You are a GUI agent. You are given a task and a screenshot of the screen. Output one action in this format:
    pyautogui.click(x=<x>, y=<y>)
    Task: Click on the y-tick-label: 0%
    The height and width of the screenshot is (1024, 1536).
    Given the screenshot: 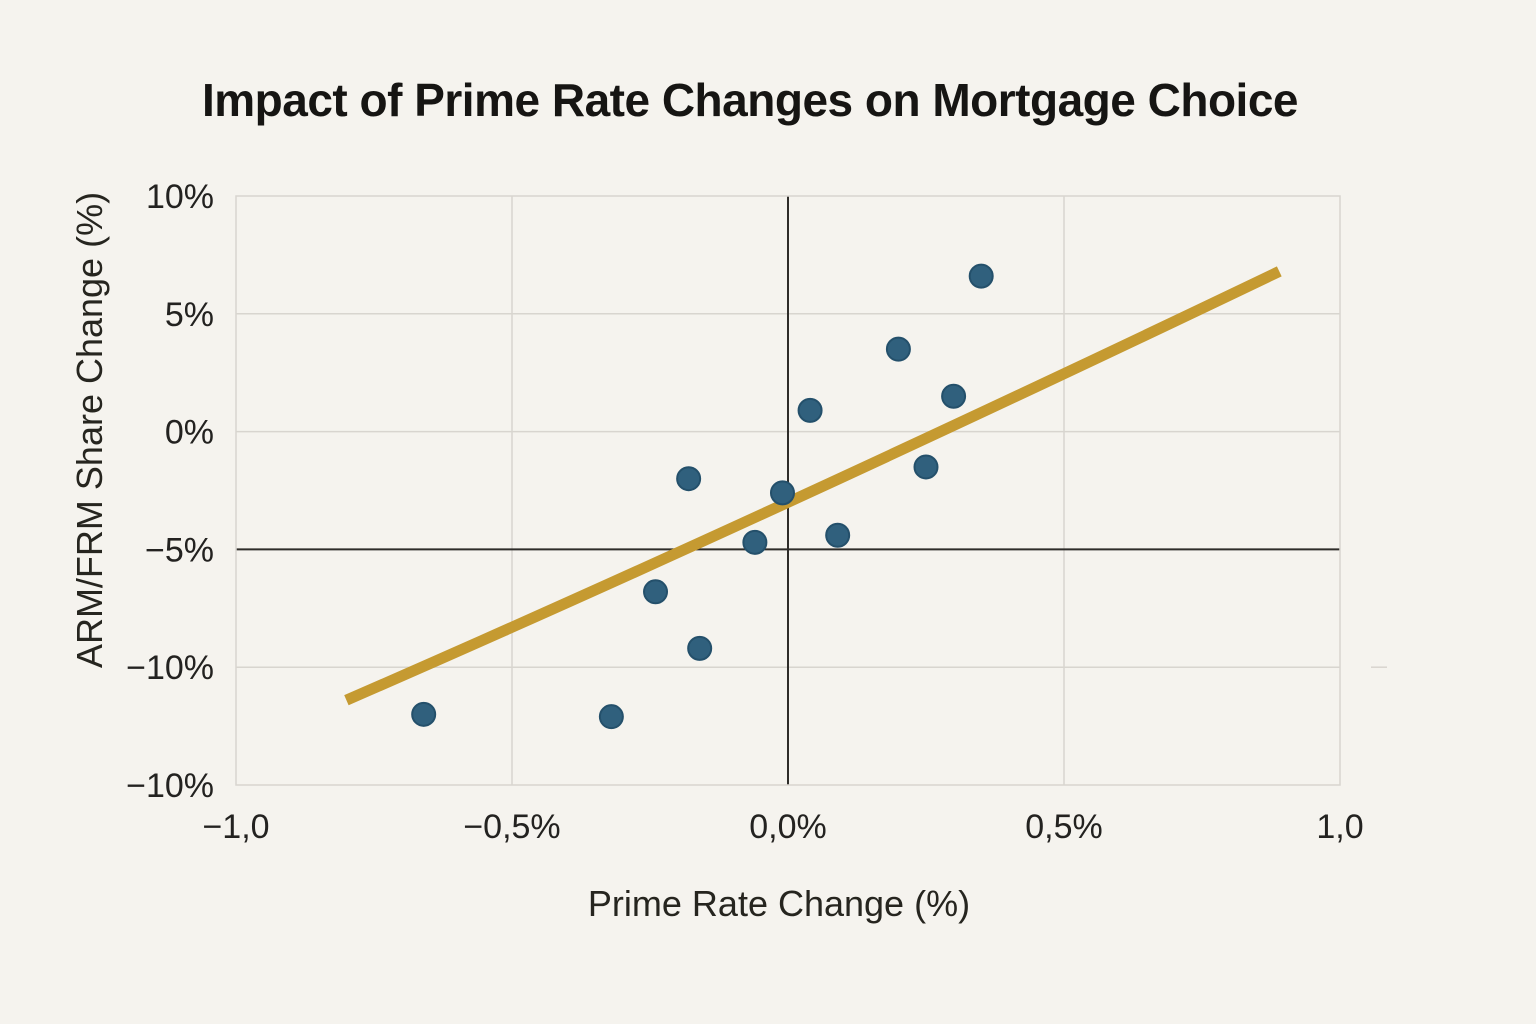 What is the action you would take?
    pyautogui.click(x=189, y=433)
    